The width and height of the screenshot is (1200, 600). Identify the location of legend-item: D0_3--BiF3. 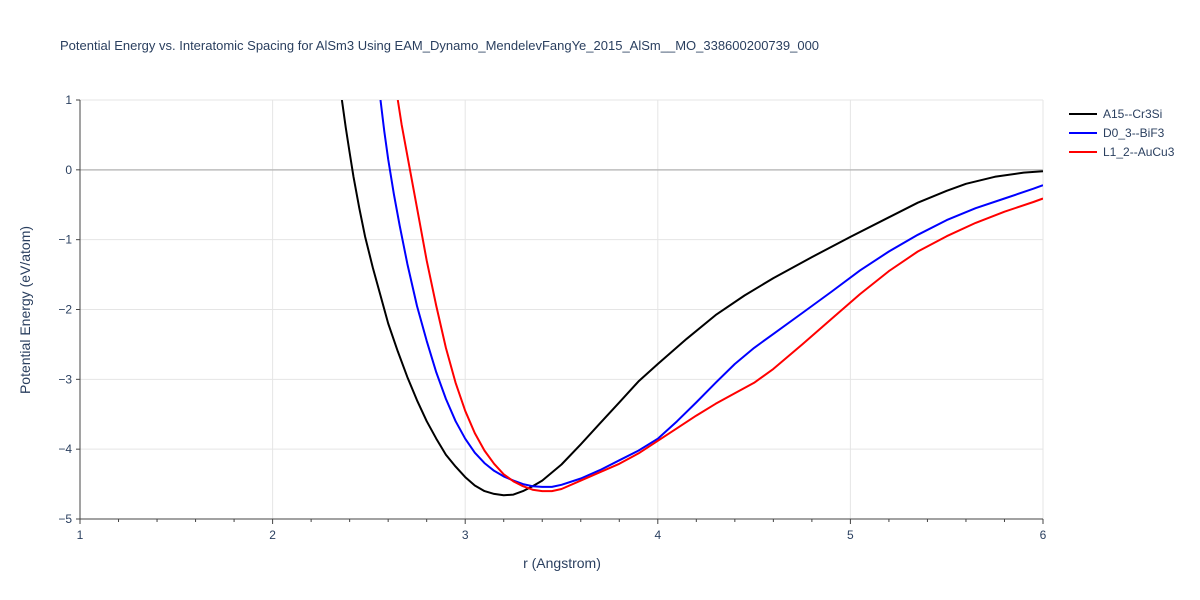
(1117, 133).